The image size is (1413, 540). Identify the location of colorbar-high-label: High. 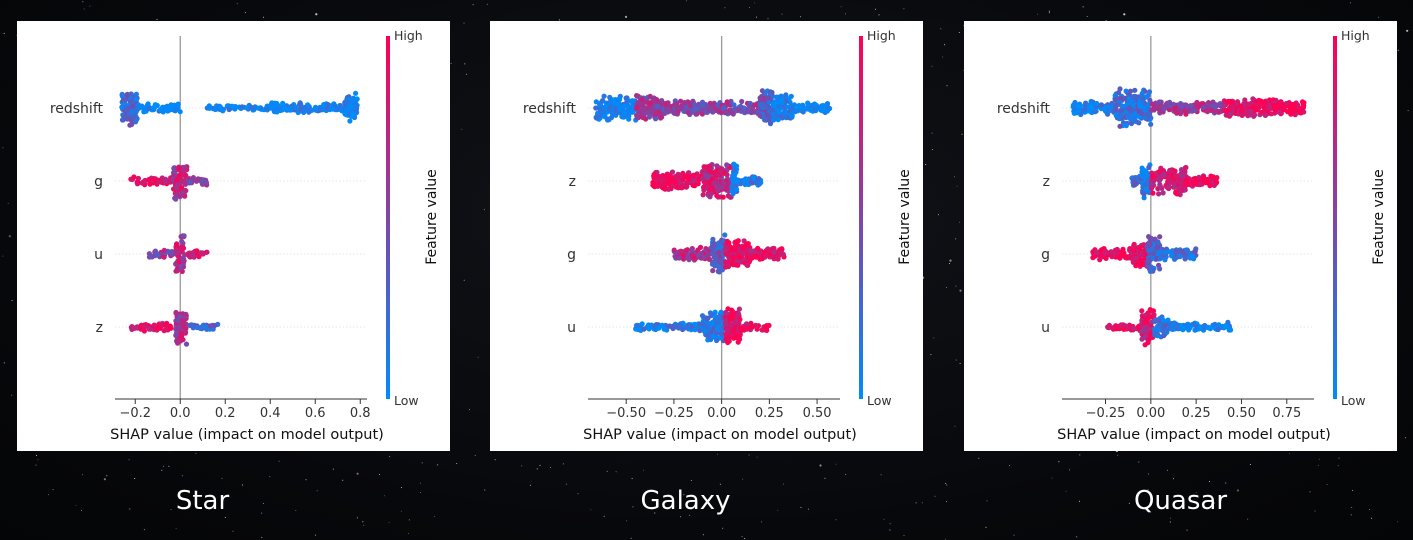
(408, 35).